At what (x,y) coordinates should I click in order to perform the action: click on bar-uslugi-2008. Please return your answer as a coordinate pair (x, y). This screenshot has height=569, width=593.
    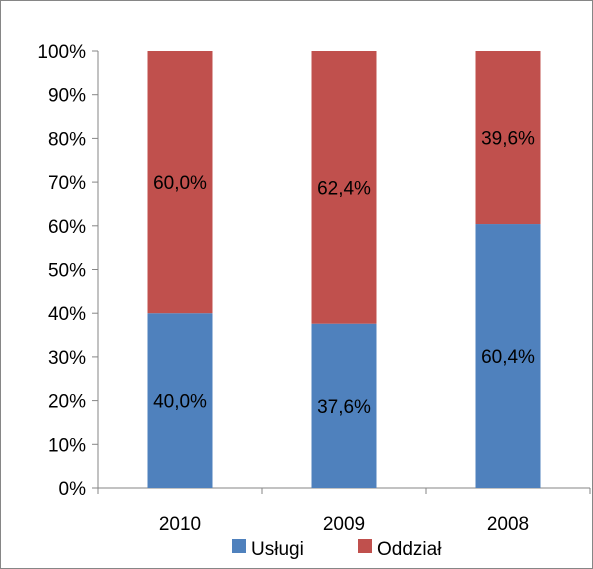
    Looking at the image, I should click on (508, 356).